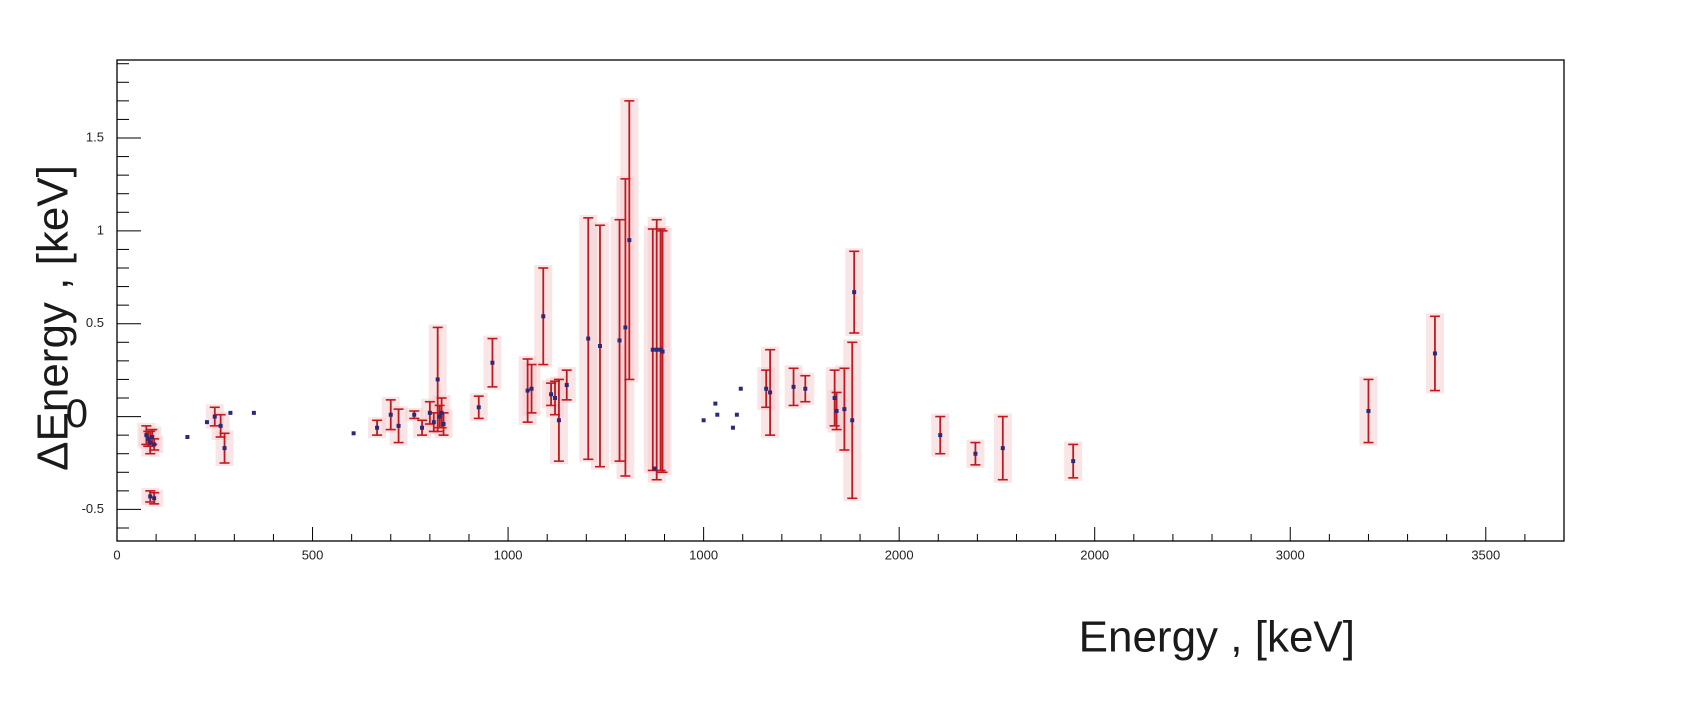 This screenshot has width=1696, height=702. I want to click on y-axis-title: ΔEnergy , [keV], so click(53, 318).